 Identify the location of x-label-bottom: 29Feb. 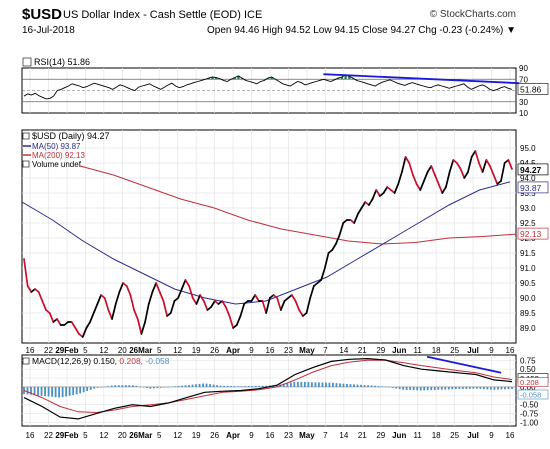
(66, 435).